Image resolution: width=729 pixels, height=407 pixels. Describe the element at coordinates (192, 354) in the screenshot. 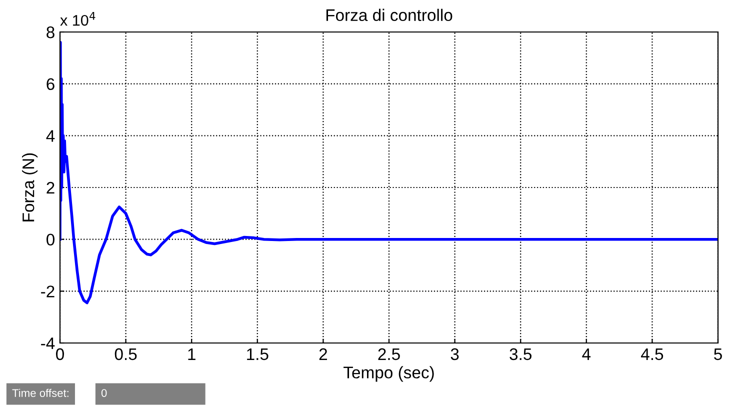

I see `x-tick-label: 1` at that location.